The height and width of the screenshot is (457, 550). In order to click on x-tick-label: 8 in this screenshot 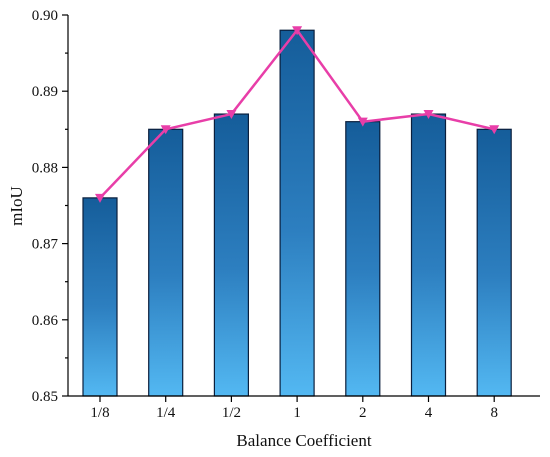, I will do `click(494, 413)`.